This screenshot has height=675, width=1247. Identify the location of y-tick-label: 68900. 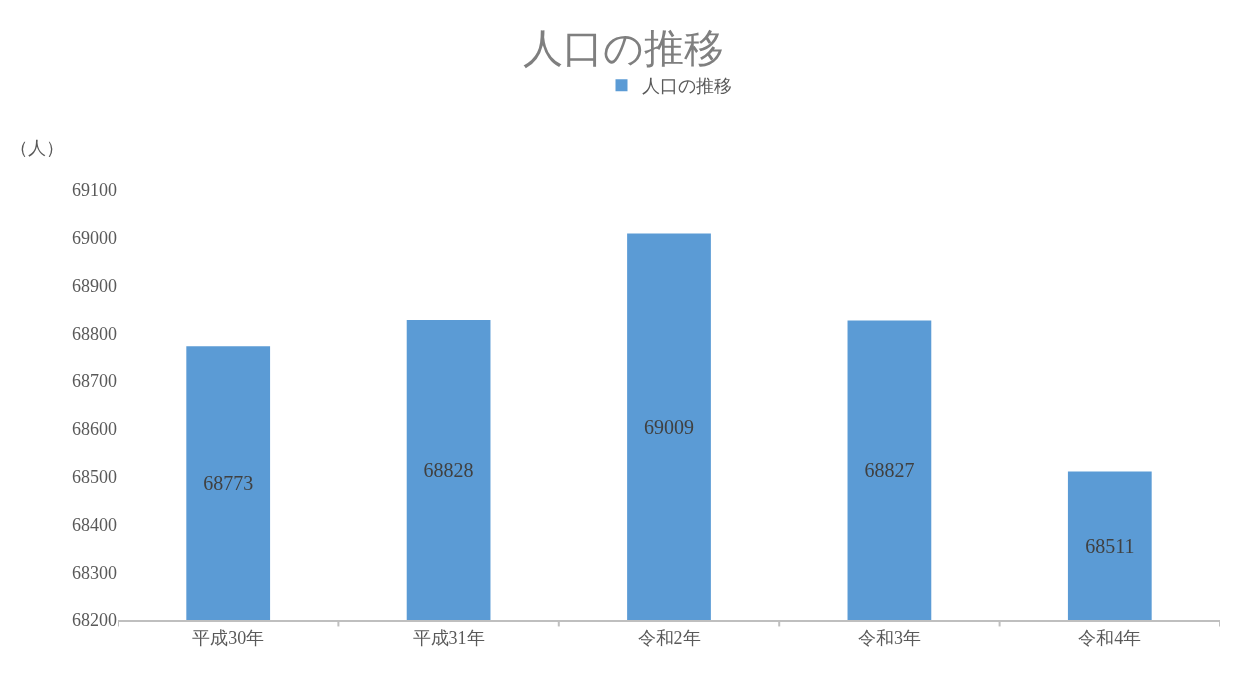
(94, 285).